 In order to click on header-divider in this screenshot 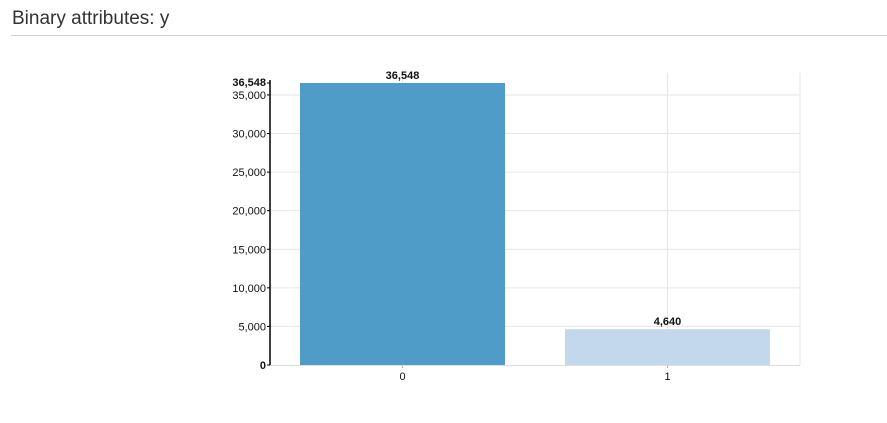, I will do `click(449, 35)`.